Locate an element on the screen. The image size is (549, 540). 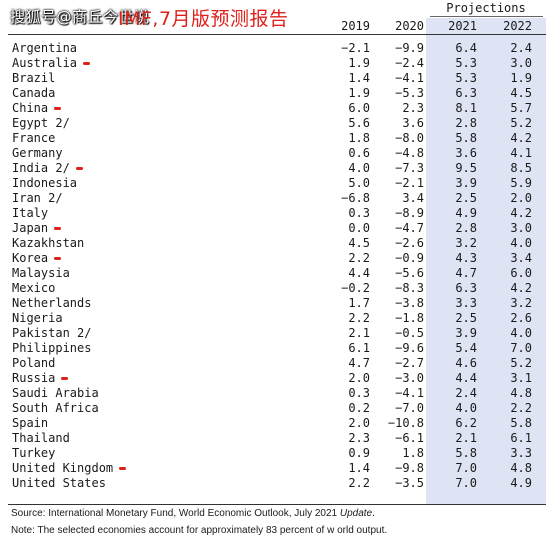
growth-value-2021: 6.4 is located at coordinates (466, 48).